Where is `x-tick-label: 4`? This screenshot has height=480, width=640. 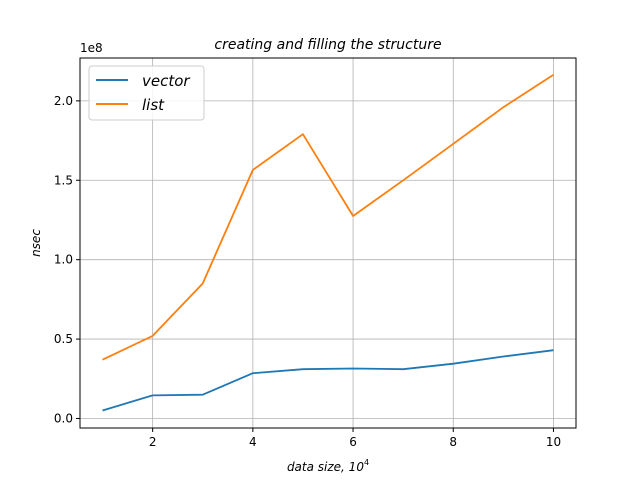 x-tick-label: 4 is located at coordinates (253, 442).